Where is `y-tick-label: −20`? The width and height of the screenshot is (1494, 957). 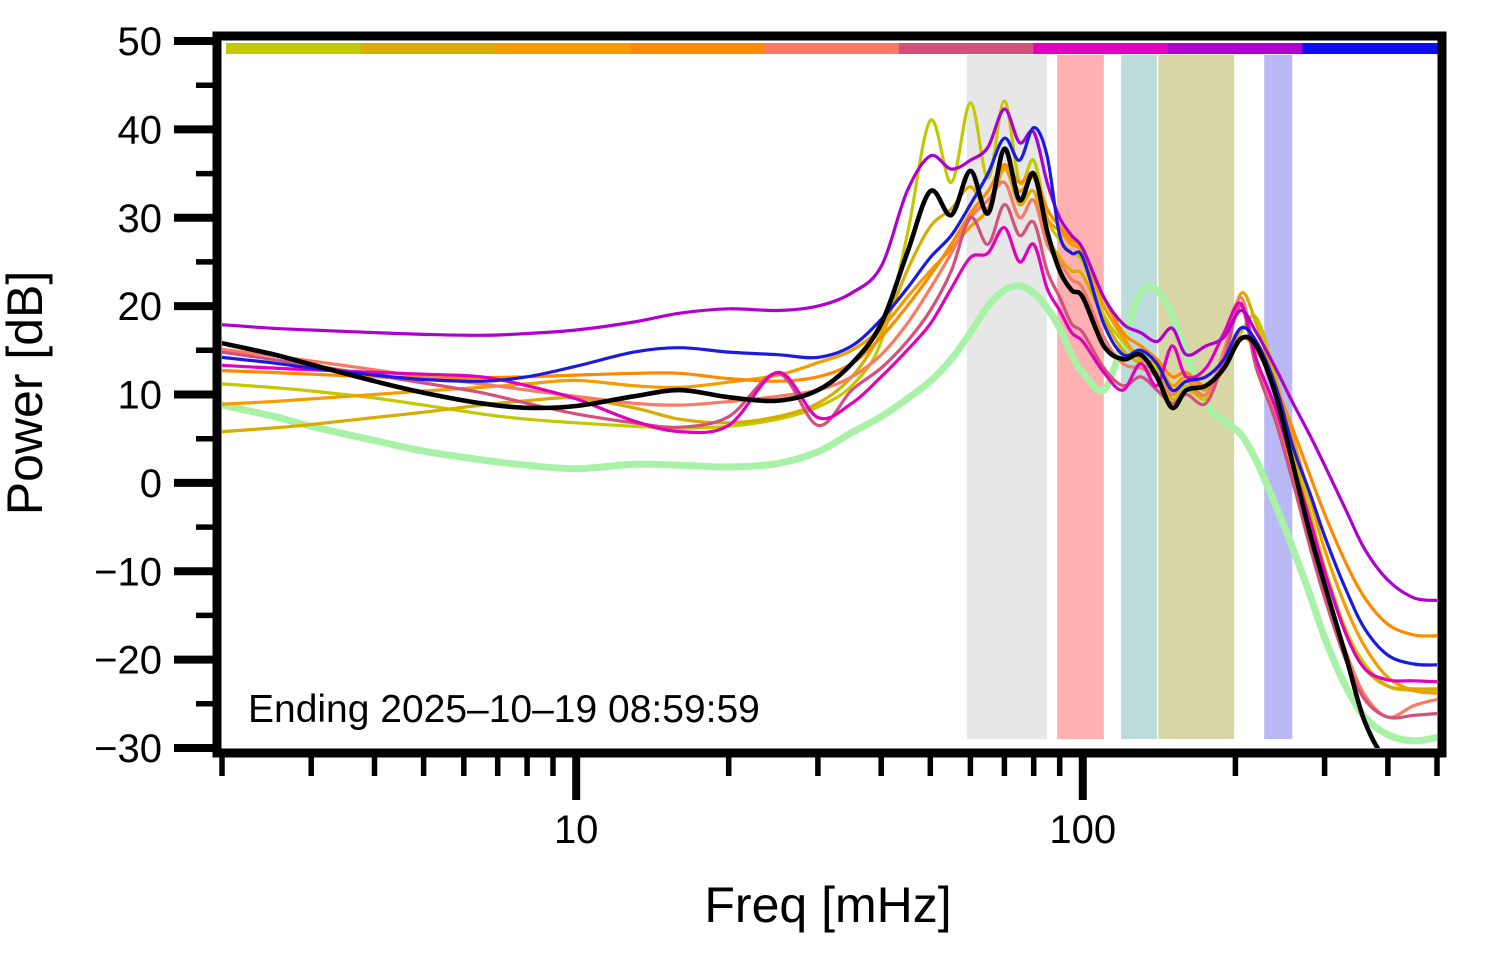
y-tick-label: −20 is located at coordinates (128, 661).